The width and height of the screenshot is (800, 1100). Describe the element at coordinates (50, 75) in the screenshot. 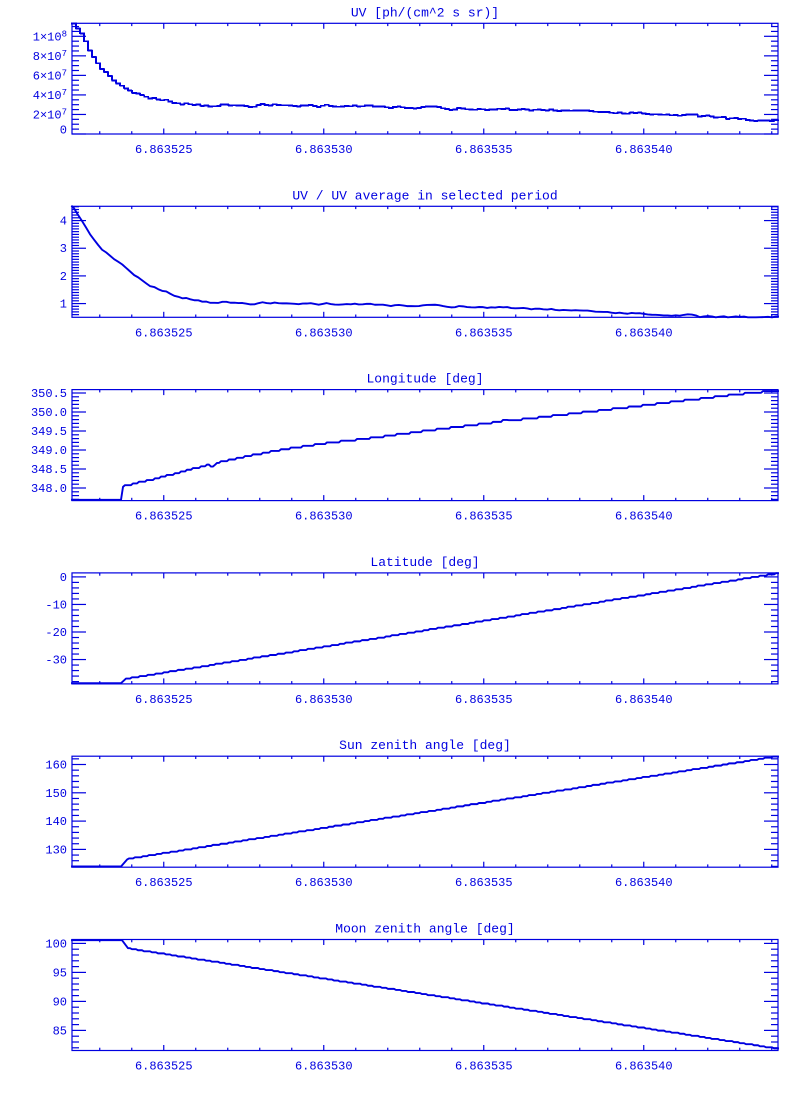

I see `svg-text: 6×10⁷` at that location.